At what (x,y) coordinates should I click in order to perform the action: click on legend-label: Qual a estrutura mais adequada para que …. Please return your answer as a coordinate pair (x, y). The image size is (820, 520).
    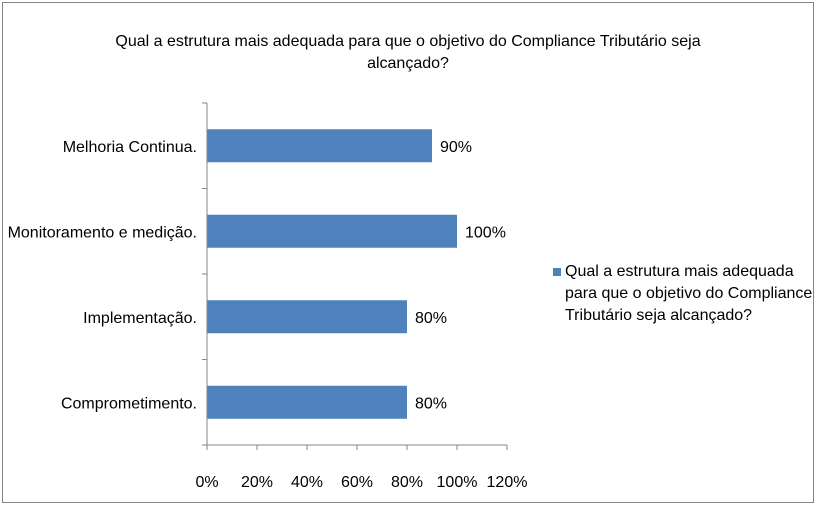
    Looking at the image, I should click on (689, 293).